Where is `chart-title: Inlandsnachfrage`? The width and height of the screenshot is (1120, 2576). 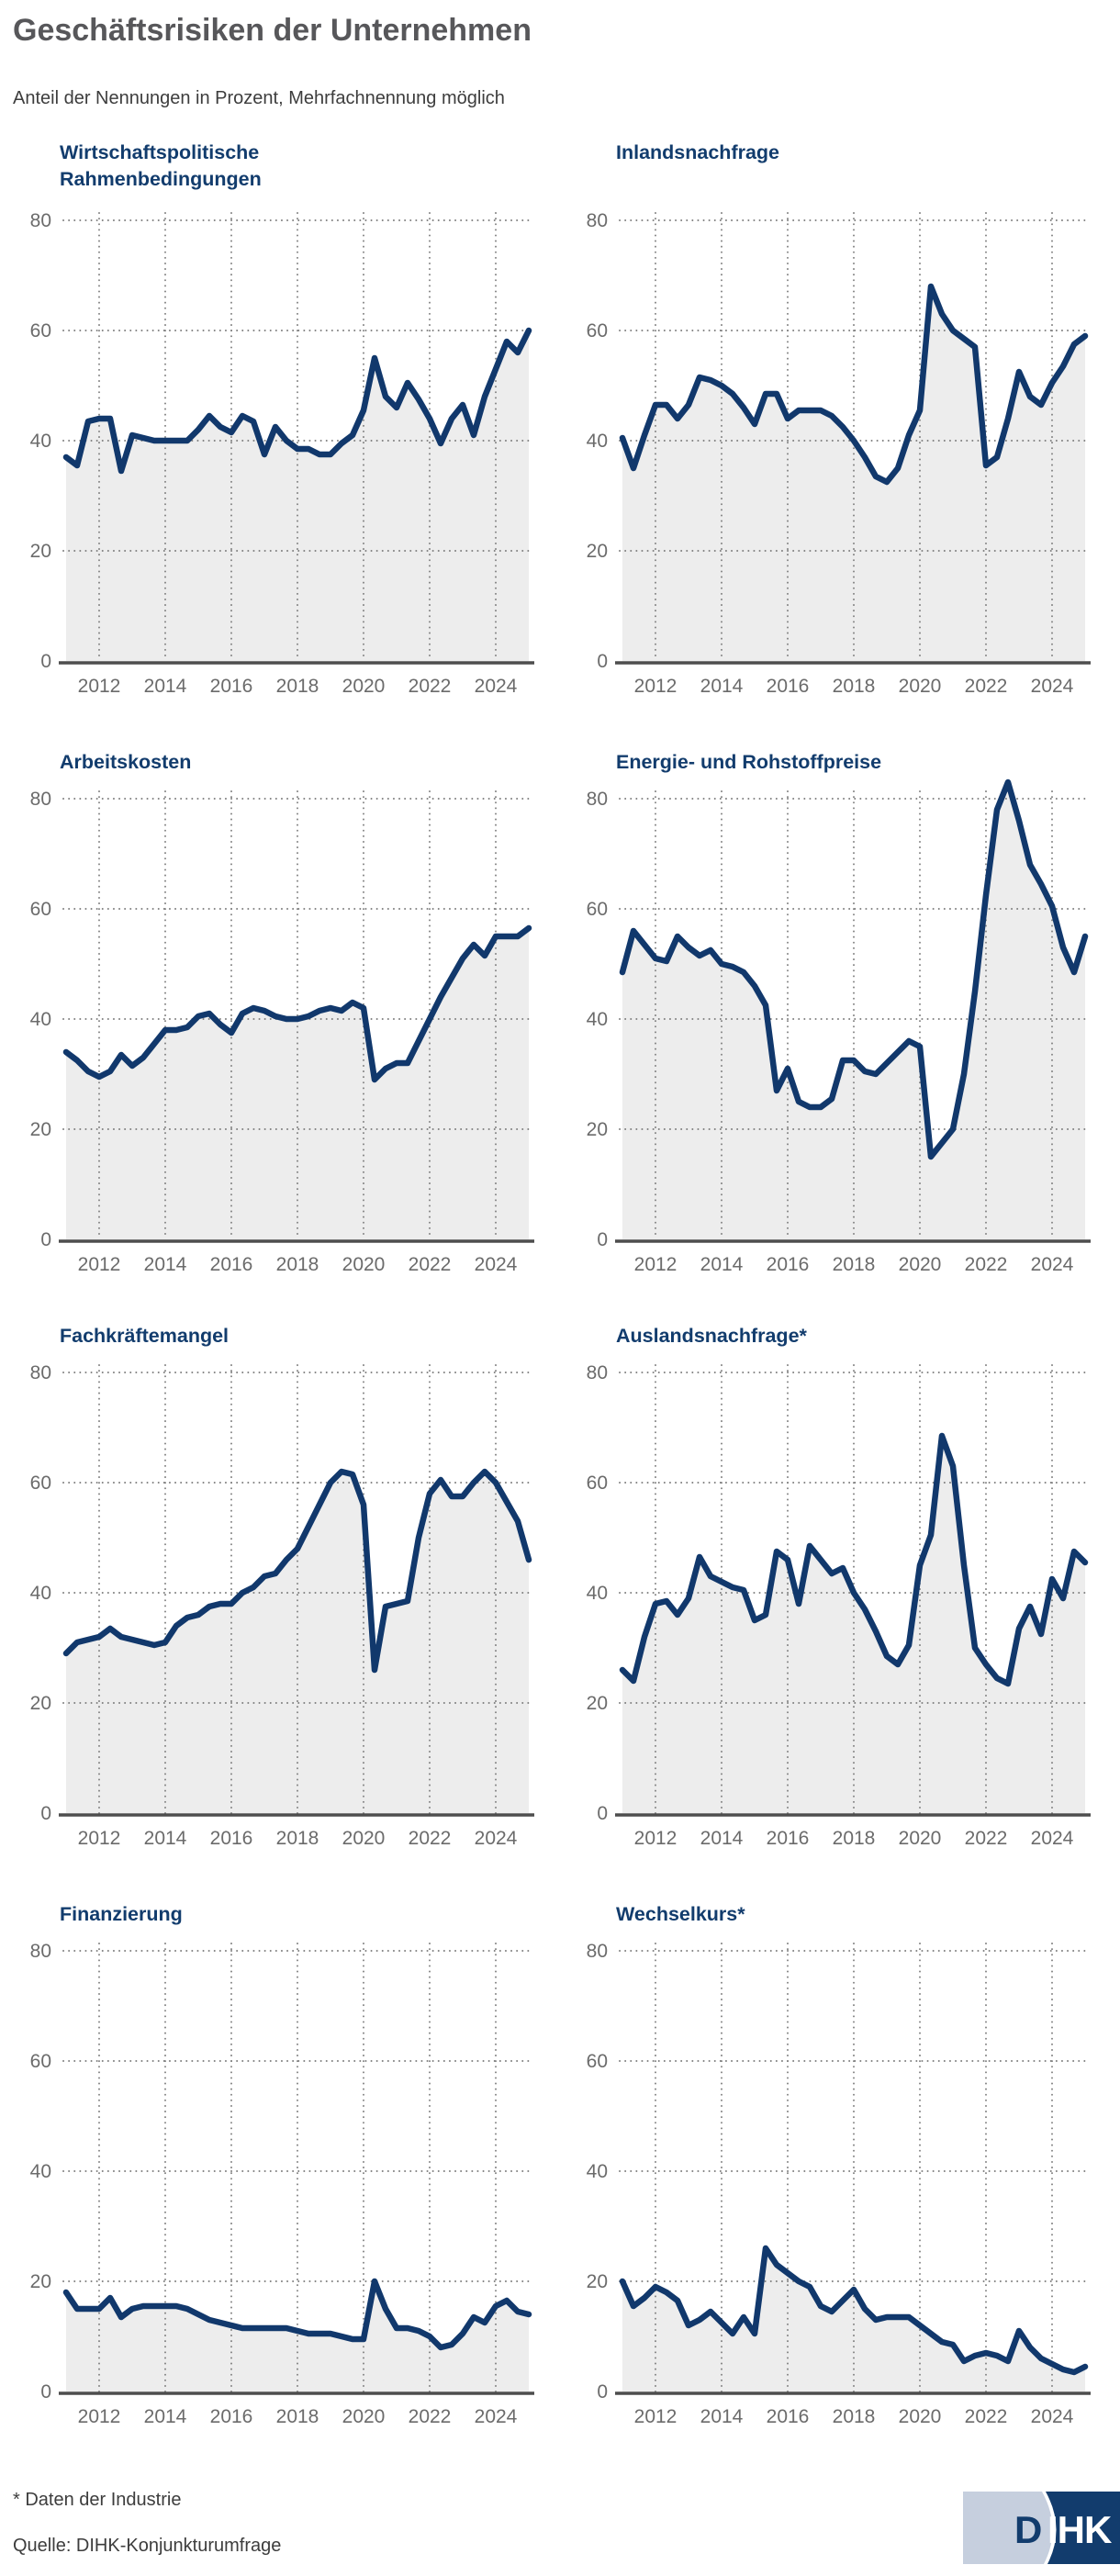 chart-title: Inlandsnachfrage is located at coordinates (697, 153).